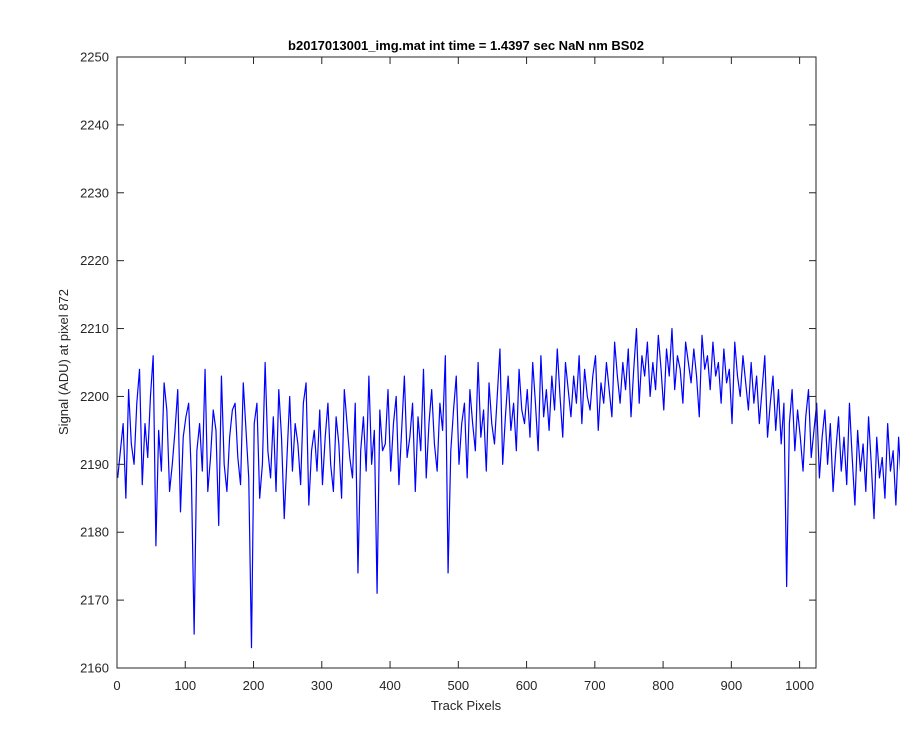 This screenshot has height=755, width=900. I want to click on y-axis-title: Signal (ADU) at pixel 872, so click(63, 362).